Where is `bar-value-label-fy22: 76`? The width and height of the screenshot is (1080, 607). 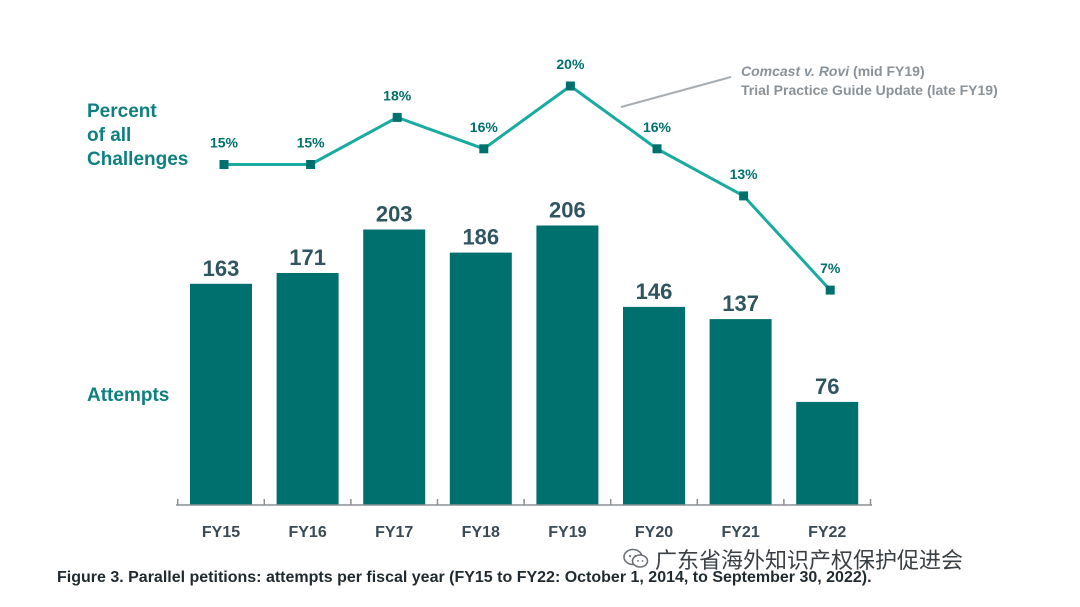 bar-value-label-fy22: 76 is located at coordinates (827, 386).